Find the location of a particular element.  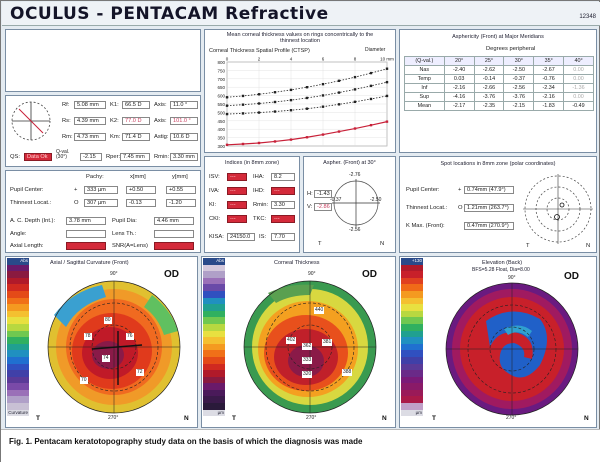

rf-label: Rf: is located at coordinates (66, 105).